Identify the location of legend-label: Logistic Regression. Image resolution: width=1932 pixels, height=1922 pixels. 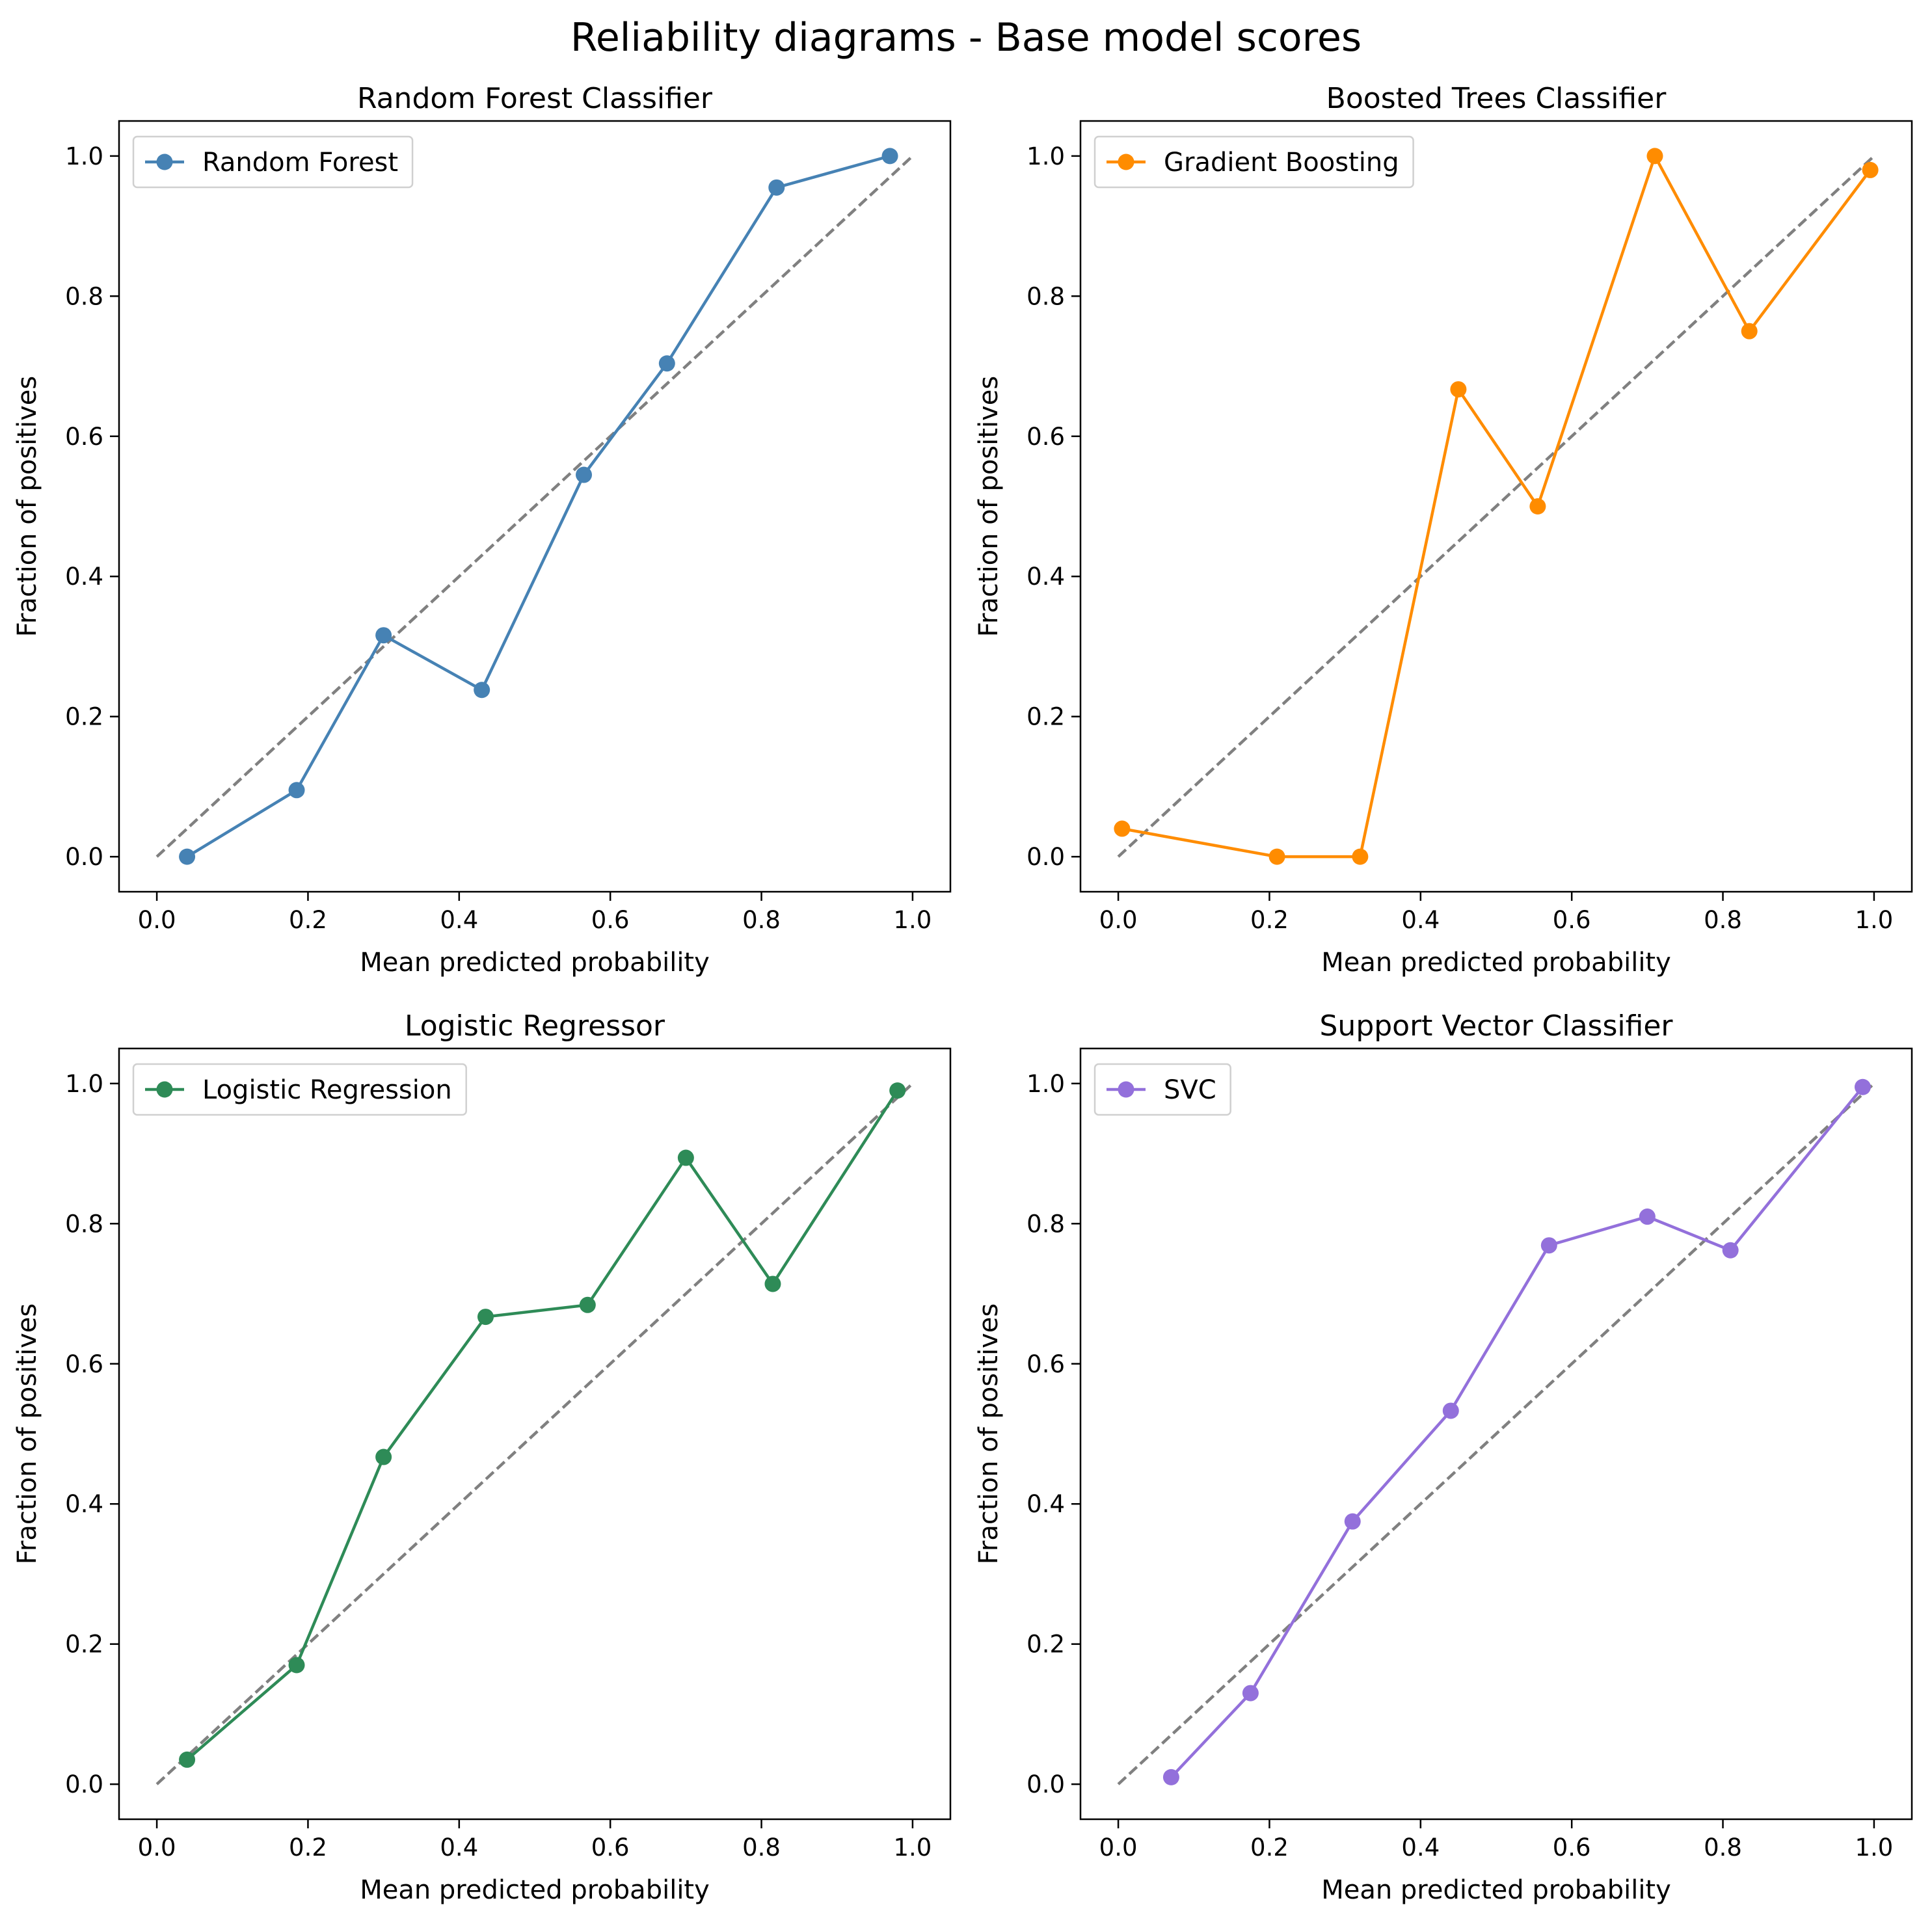
(327, 1090).